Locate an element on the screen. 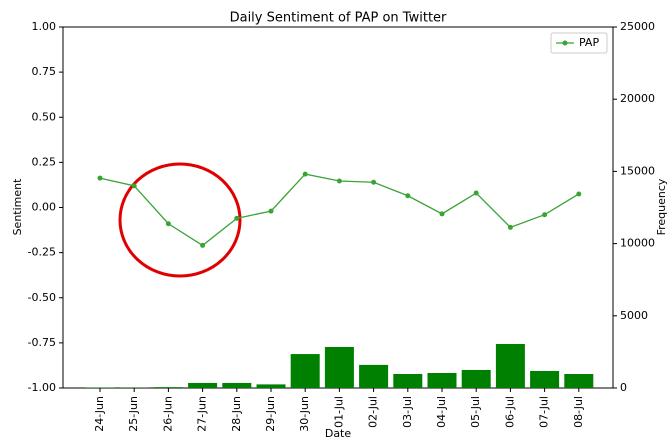 This screenshot has width=670, height=445. y-tick-label: -1.00 is located at coordinates (42, 387).